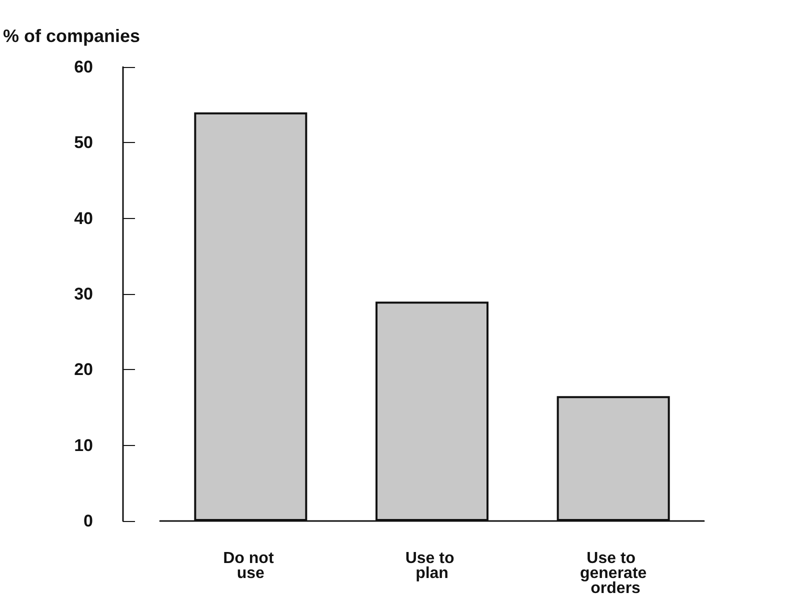 This screenshot has height=603, width=805. What do you see at coordinates (71, 36) in the screenshot?
I see `y-axis-title: % of companies` at bounding box center [71, 36].